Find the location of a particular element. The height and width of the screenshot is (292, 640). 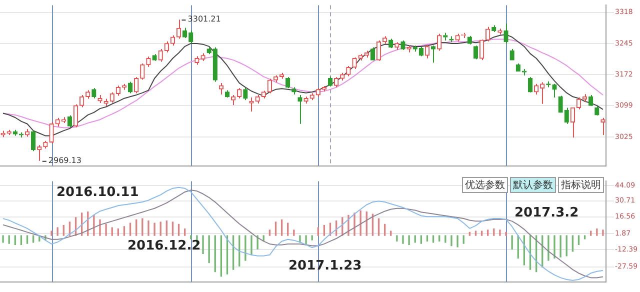

annotation: 默认参数 is located at coordinates (533, 185).